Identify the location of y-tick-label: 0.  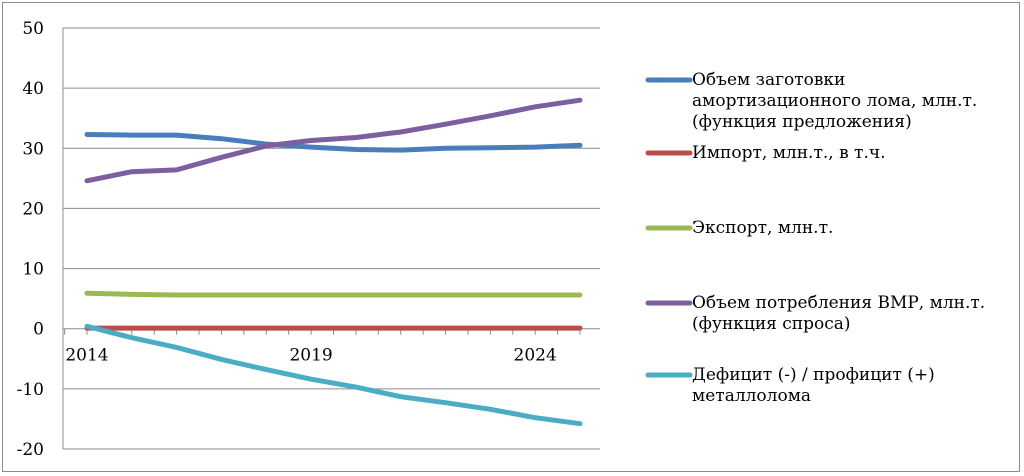
(38, 330).